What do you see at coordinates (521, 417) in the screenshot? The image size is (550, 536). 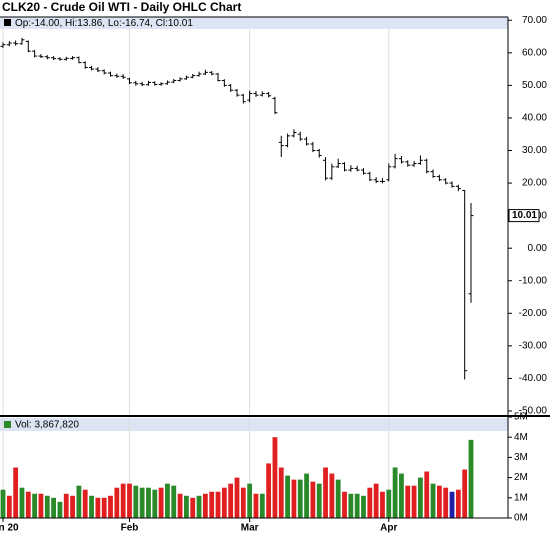 I see `y-tick-label: 5M` at bounding box center [521, 417].